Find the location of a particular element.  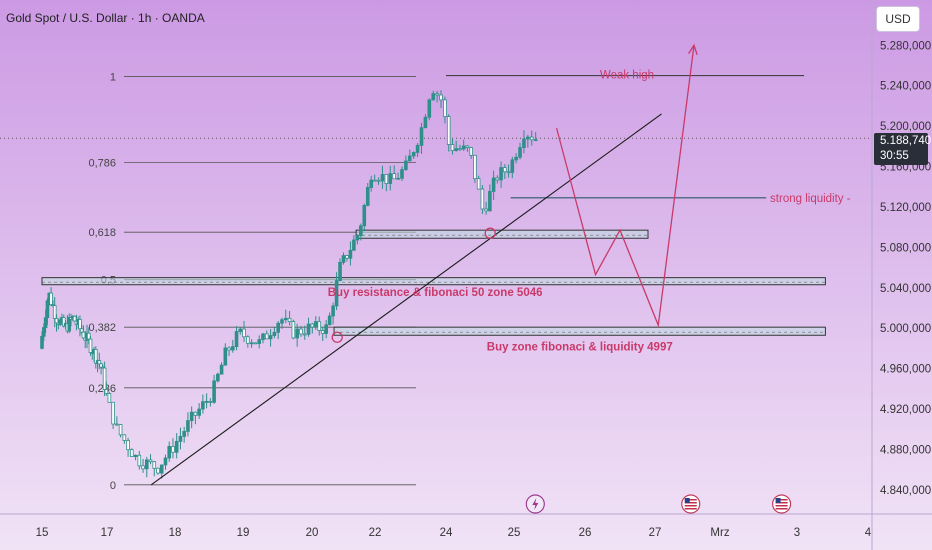

us-flag-icon-ring is located at coordinates (691, 504).